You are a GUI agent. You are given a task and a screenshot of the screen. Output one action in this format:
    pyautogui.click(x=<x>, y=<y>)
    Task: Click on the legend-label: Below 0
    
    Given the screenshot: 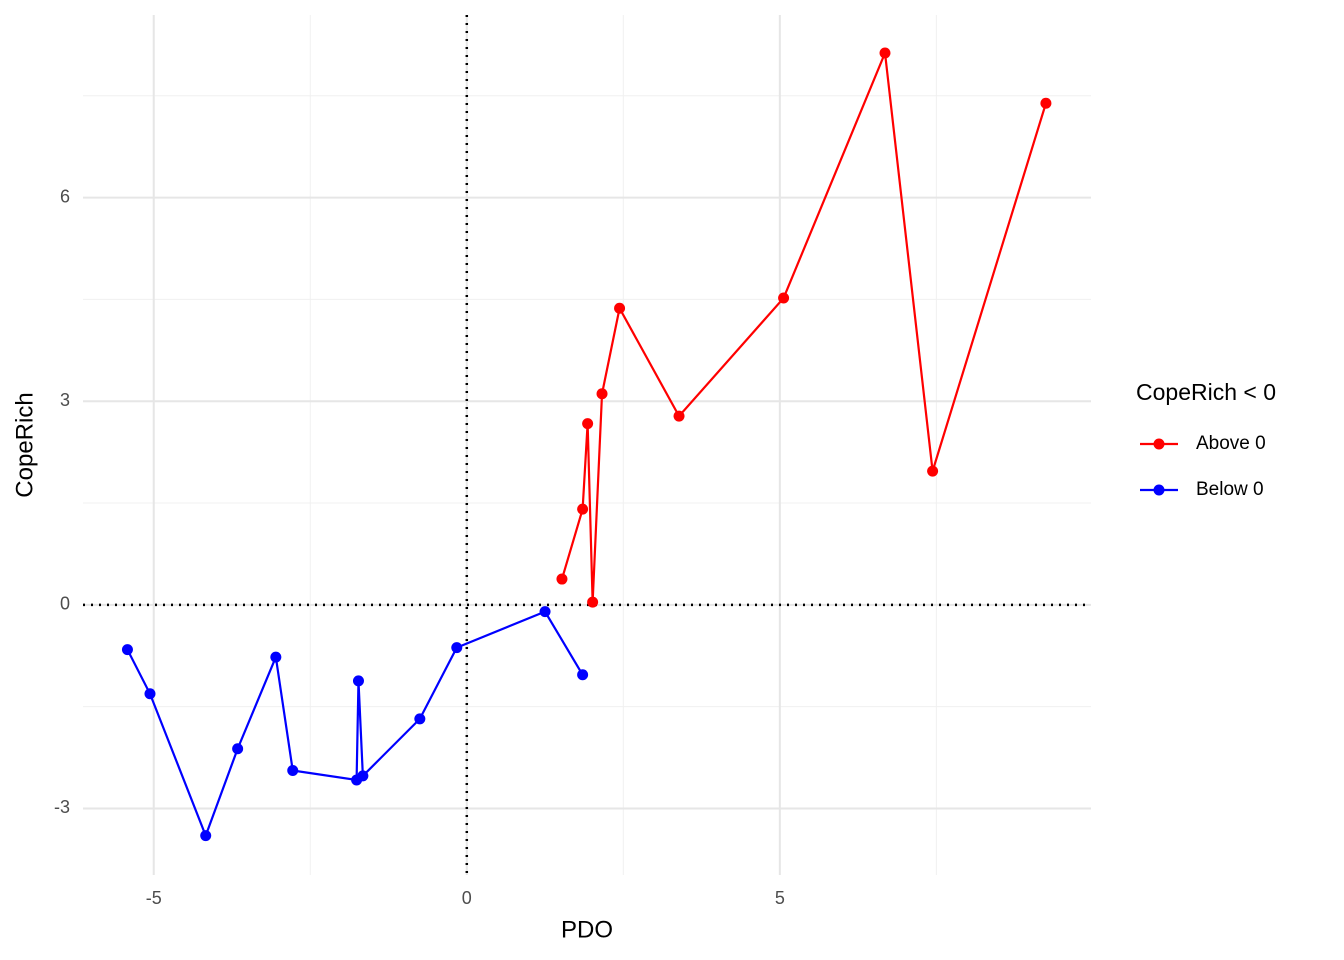 What is the action you would take?
    pyautogui.click(x=1230, y=489)
    